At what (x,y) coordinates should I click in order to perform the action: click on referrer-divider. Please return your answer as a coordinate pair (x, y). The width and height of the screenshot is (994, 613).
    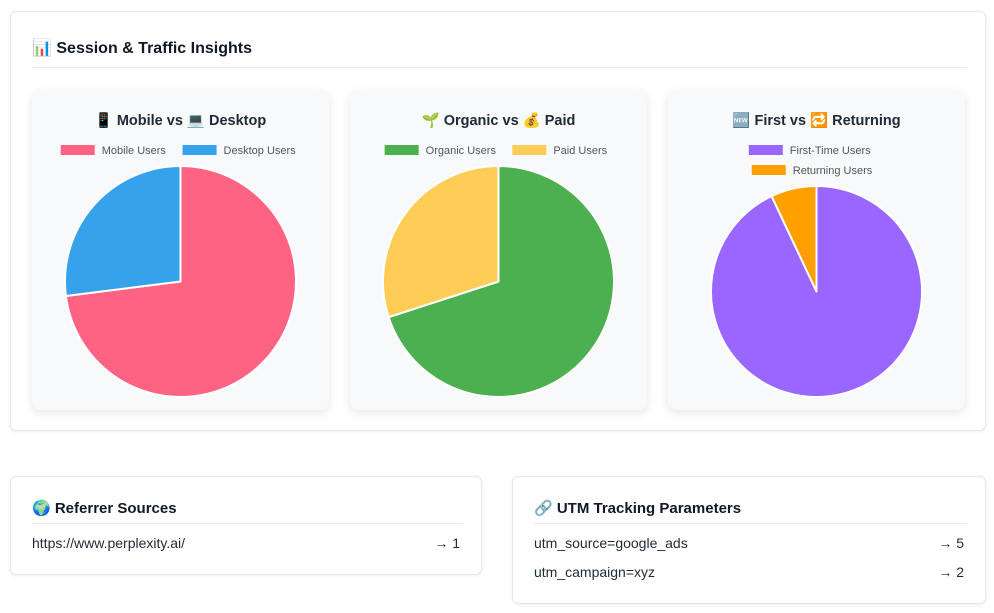
    Looking at the image, I should click on (247, 523).